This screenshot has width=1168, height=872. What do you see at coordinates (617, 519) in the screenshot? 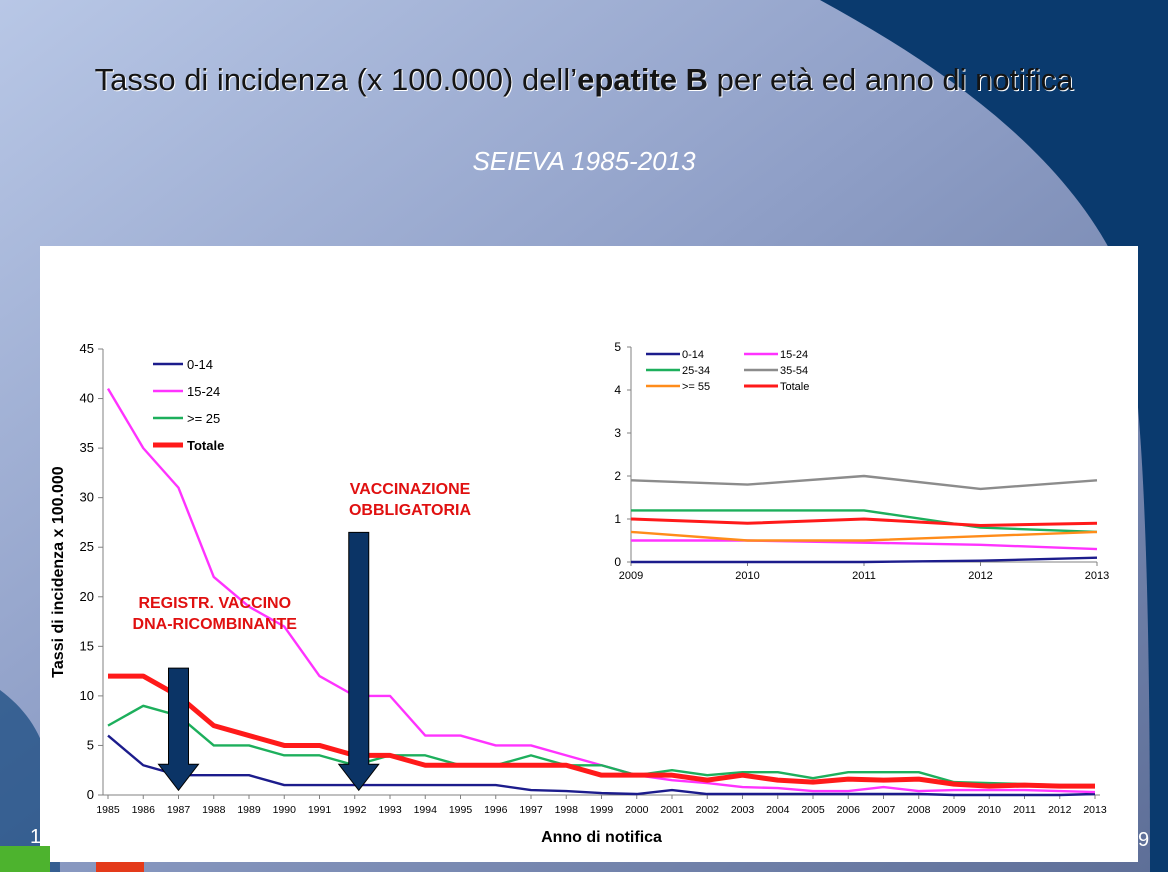
I see `inset-y-tick-label: 1` at bounding box center [617, 519].